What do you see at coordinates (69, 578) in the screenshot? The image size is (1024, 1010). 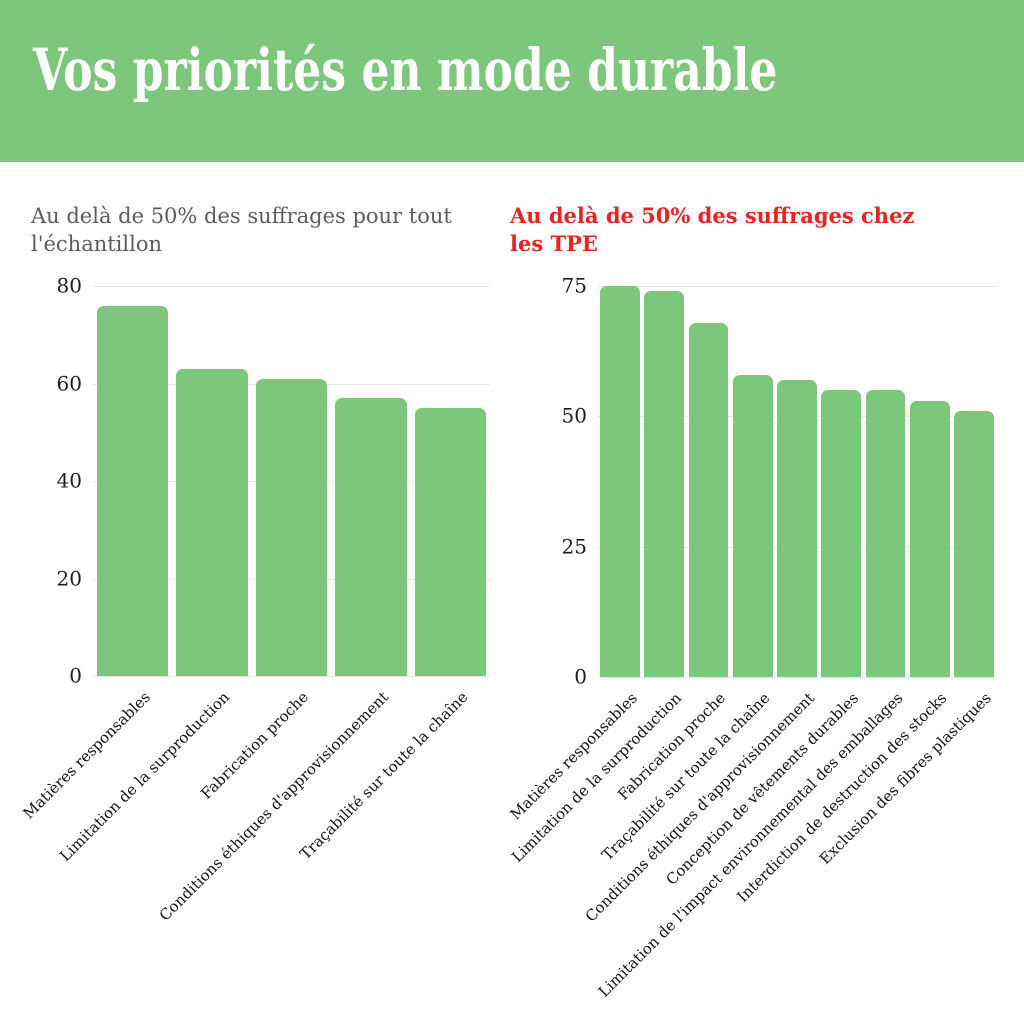 I see `y-axis-tick-label: 20` at bounding box center [69, 578].